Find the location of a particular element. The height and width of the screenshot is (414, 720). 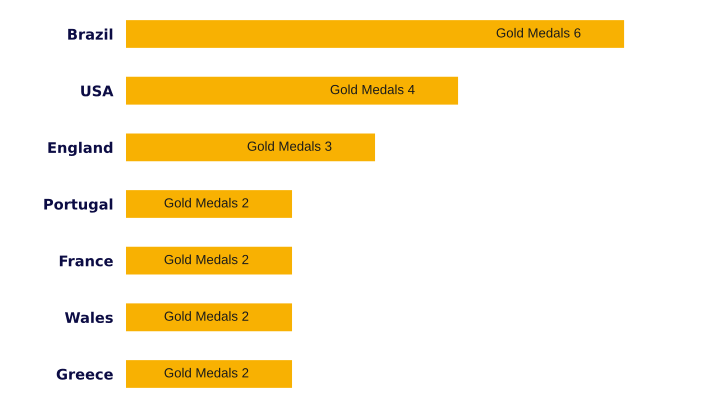

y-tick-label: Brazil is located at coordinates (90, 34).